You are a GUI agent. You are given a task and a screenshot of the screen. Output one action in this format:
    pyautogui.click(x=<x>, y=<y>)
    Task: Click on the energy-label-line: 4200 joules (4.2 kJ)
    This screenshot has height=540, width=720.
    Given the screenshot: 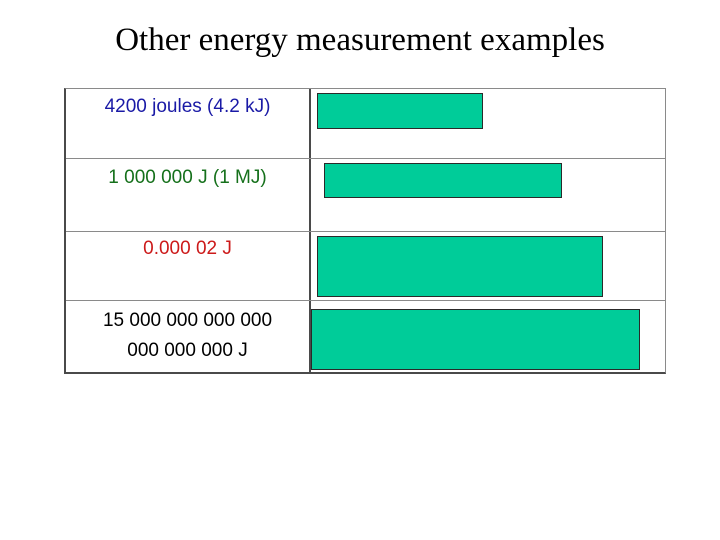 What is the action you would take?
    pyautogui.click(x=187, y=106)
    